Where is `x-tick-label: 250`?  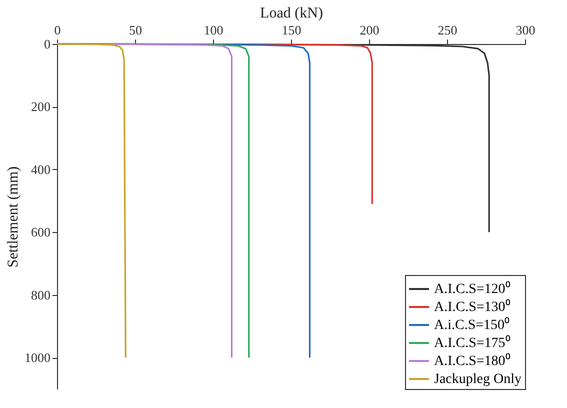 x-tick-label: 250 is located at coordinates (448, 30).